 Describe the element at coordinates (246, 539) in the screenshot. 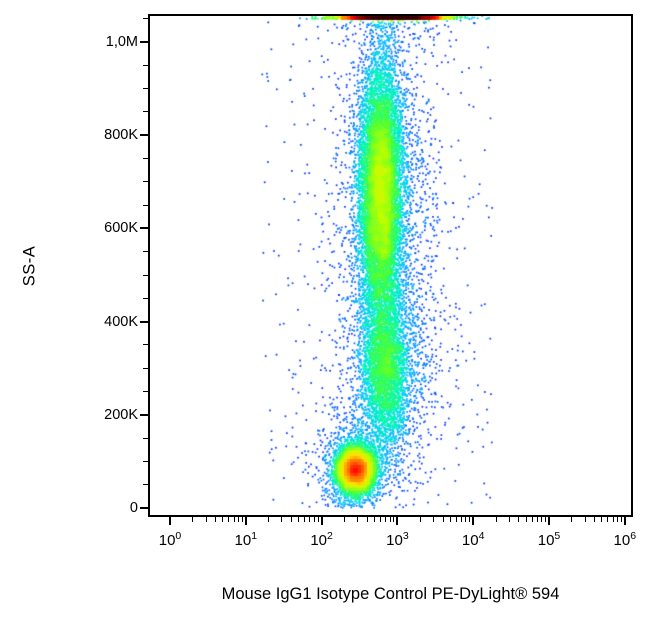

I see `x-tick-label: 10¹` at that location.